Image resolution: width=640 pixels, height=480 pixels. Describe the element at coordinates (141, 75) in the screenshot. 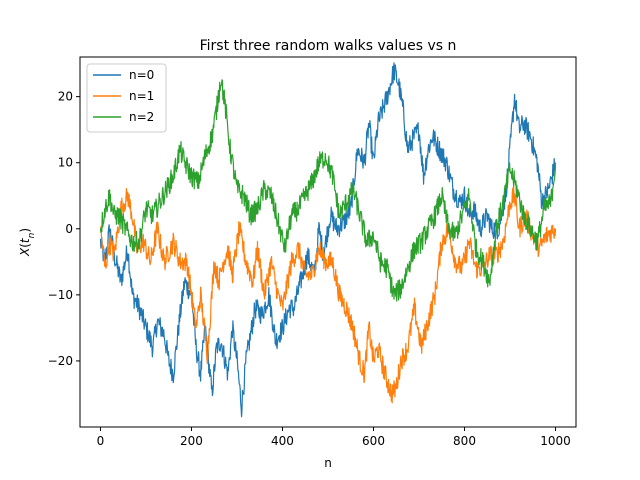

I see `legend-label-n-0: n=0` at that location.